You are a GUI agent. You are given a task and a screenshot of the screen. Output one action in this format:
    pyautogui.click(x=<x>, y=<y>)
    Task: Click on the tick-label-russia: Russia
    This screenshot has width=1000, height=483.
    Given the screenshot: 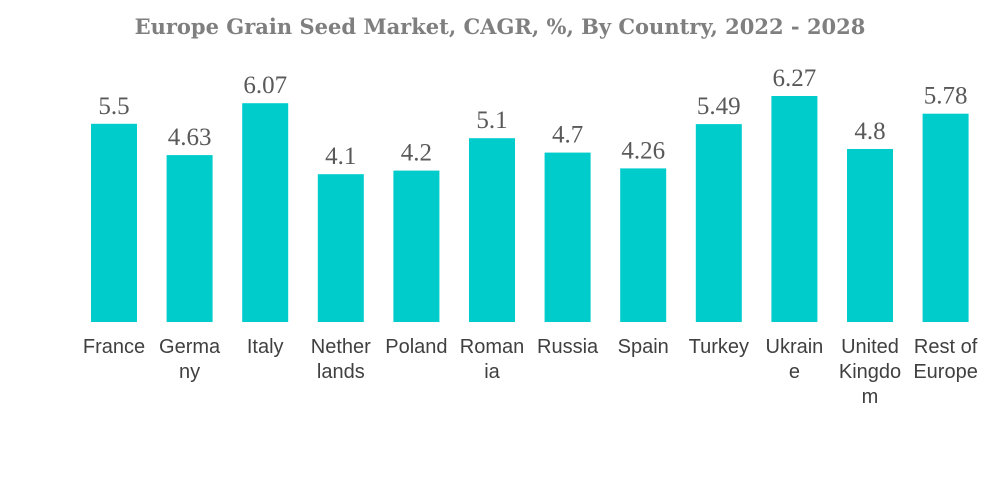 What is the action you would take?
    pyautogui.click(x=568, y=347)
    